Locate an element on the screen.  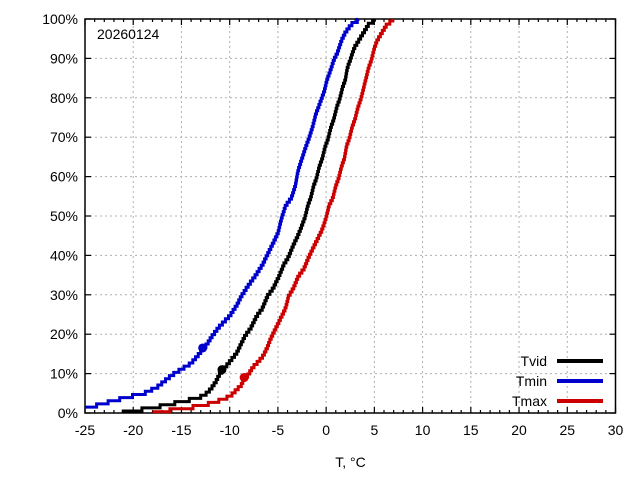
x-tick-label: -5 is located at coordinates (278, 430).